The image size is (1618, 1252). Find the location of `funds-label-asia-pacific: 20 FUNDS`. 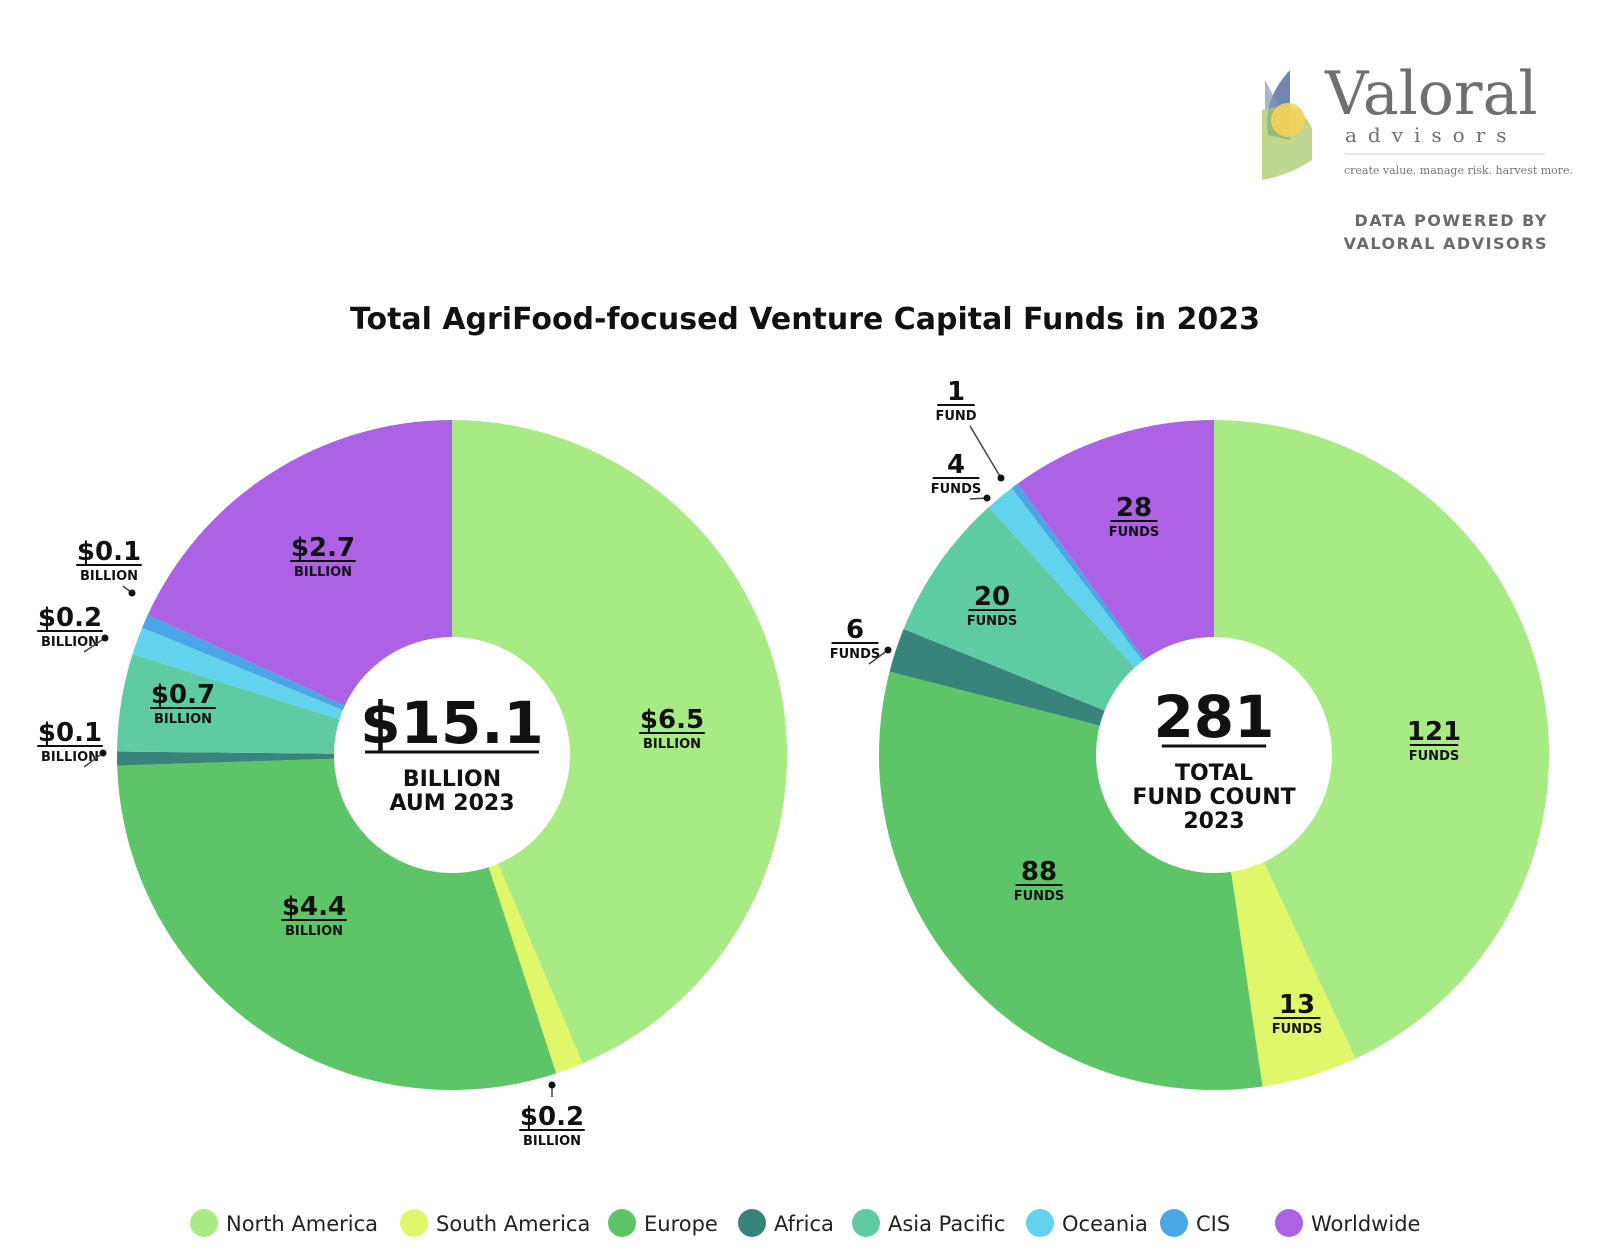

funds-label-asia-pacific: 20 FUNDS is located at coordinates (992, 605).